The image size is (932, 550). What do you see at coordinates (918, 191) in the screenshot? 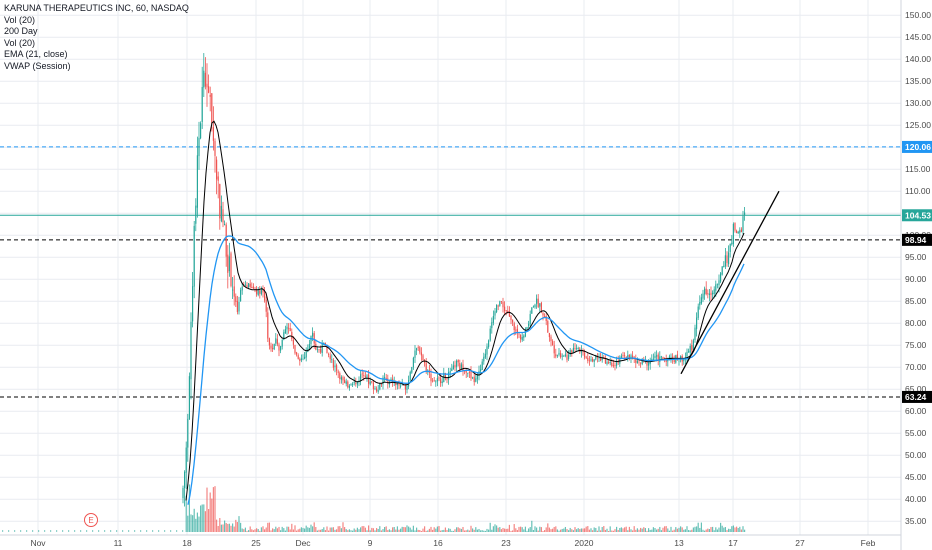
I see `y-tick-label: 110.00` at bounding box center [918, 191].